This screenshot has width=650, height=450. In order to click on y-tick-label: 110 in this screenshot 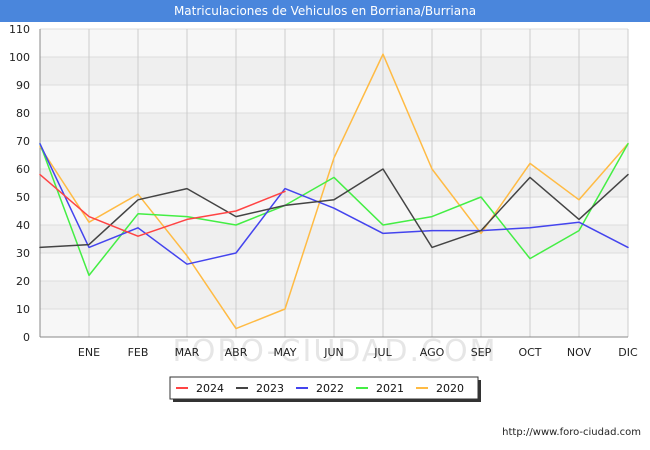, I will do `click(19, 29)`.